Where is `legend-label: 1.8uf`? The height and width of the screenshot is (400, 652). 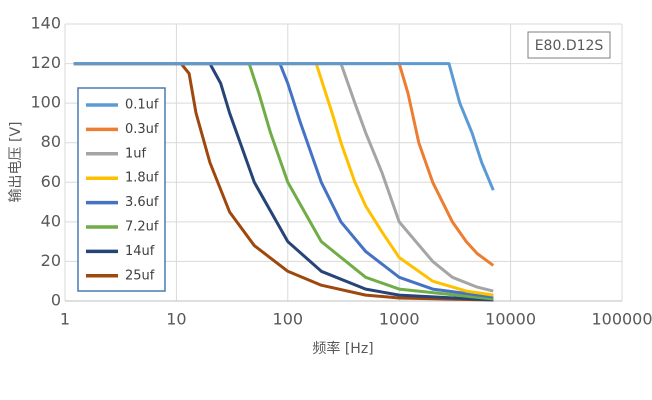
legend-label: 1.8uf is located at coordinates (142, 178).